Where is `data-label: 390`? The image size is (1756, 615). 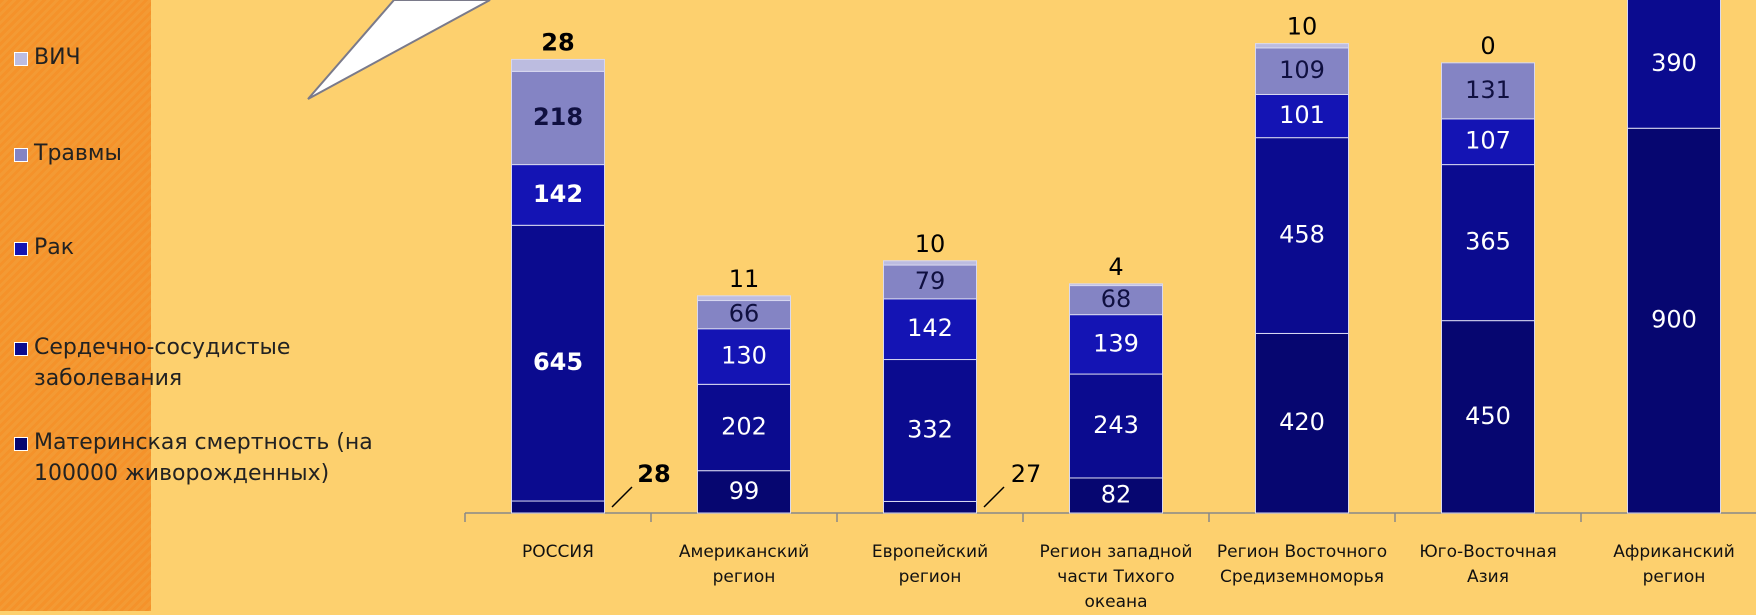
data-label: 390 is located at coordinates (1674, 63).